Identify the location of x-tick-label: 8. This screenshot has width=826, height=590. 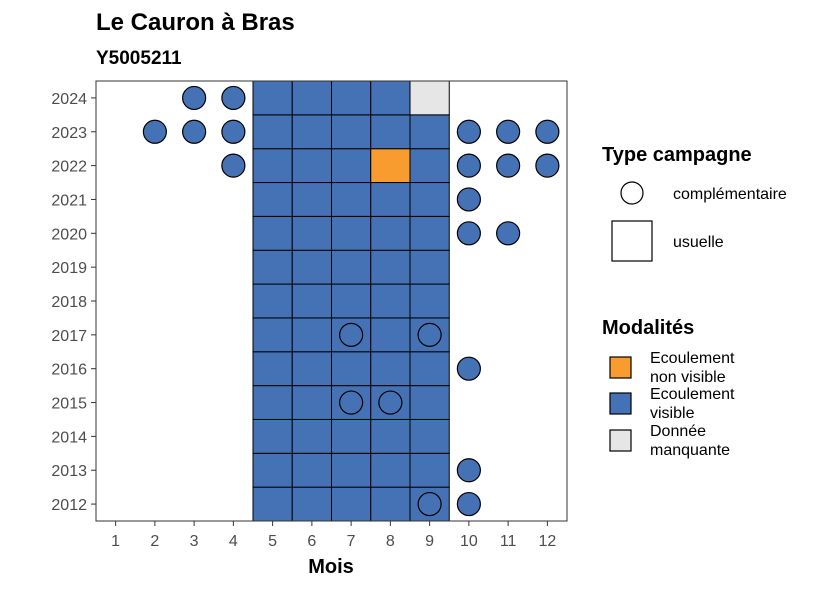
(390, 541).